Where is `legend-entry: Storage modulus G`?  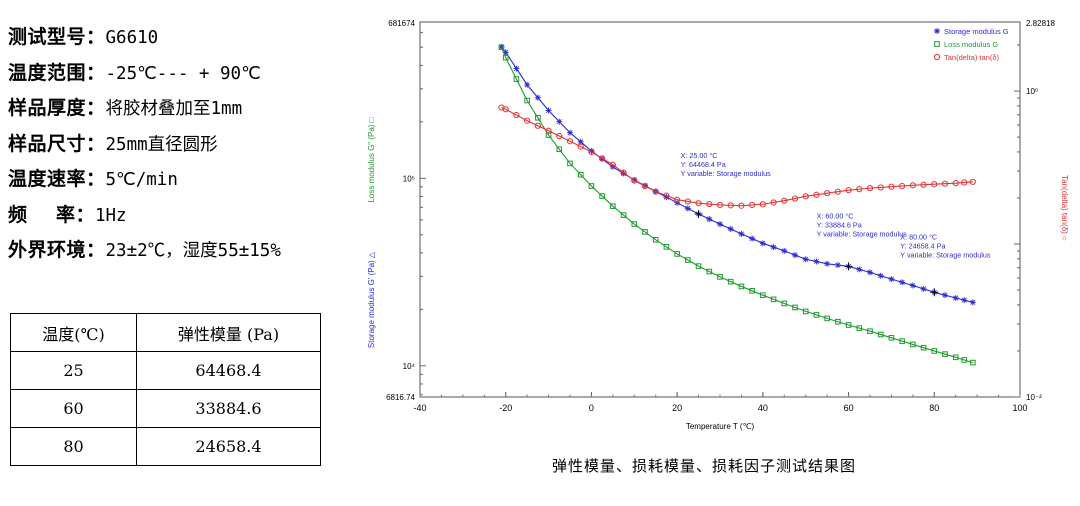
legend-entry: Storage modulus G is located at coordinates (976, 31).